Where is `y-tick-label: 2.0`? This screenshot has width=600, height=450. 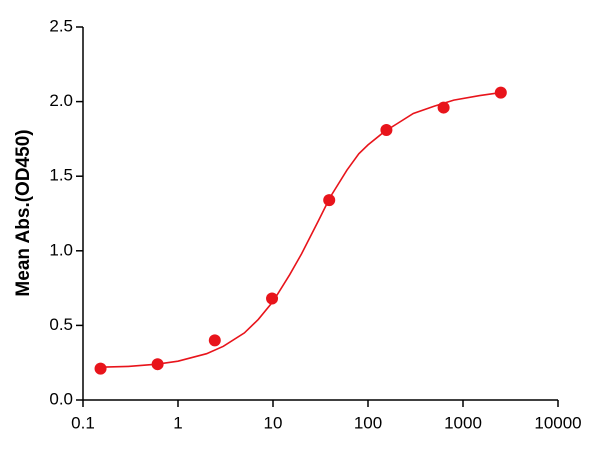
y-tick-label: 2.0 is located at coordinates (61, 100).